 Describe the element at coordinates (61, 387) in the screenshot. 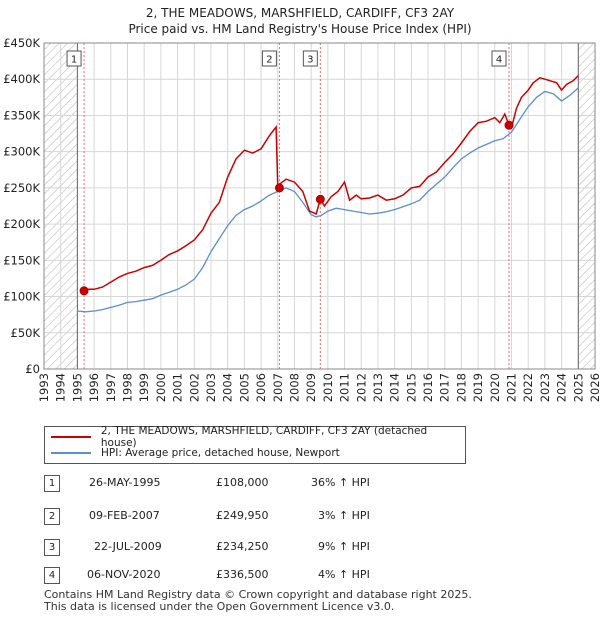

I see `x-tick-label: 1994` at that location.